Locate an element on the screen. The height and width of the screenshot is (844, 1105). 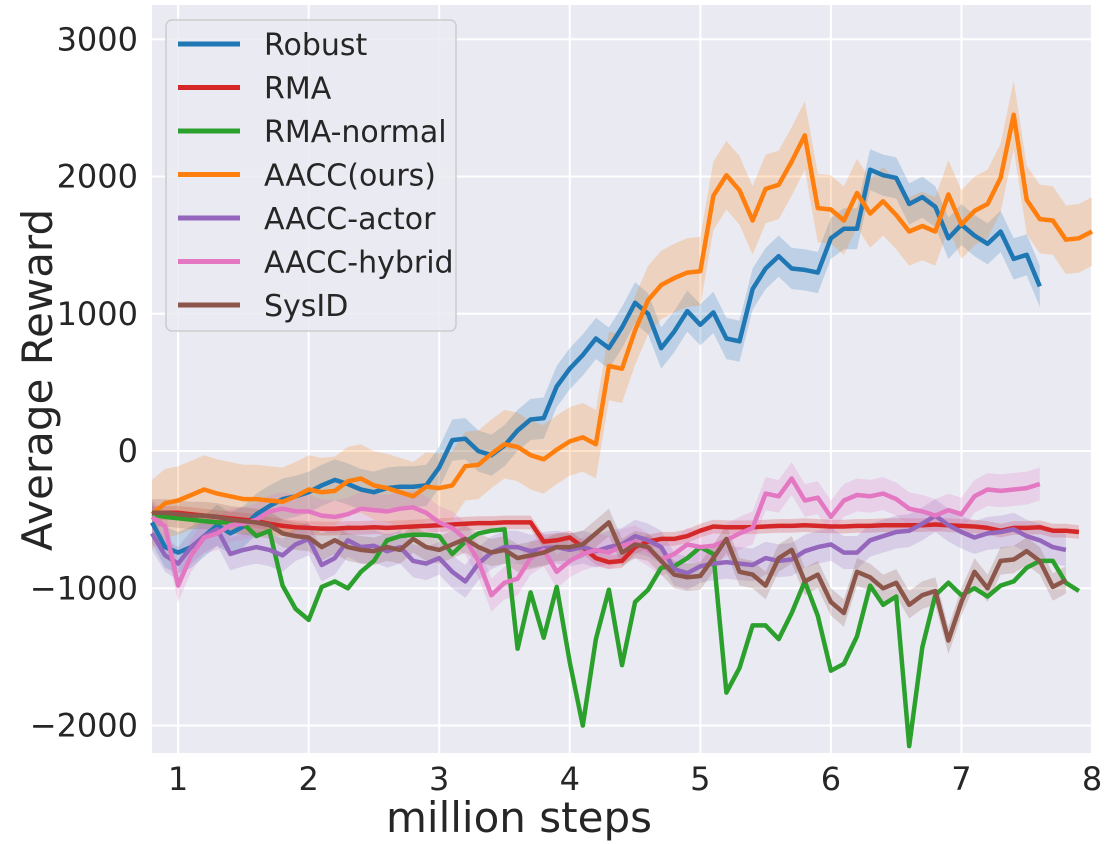
x-tick-label: 3 is located at coordinates (439, 779).